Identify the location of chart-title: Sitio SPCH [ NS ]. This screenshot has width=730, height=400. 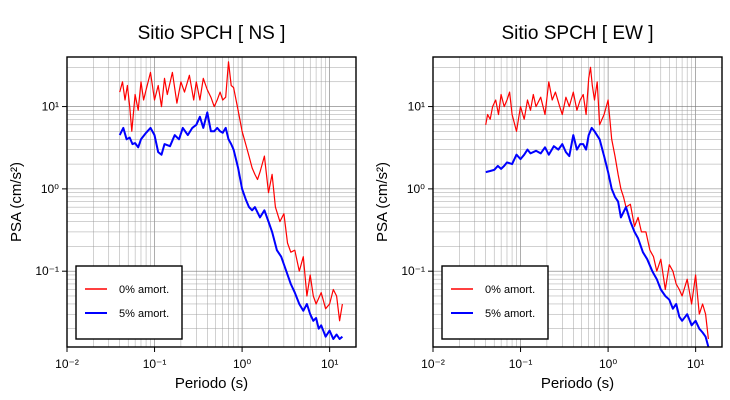
(212, 33).